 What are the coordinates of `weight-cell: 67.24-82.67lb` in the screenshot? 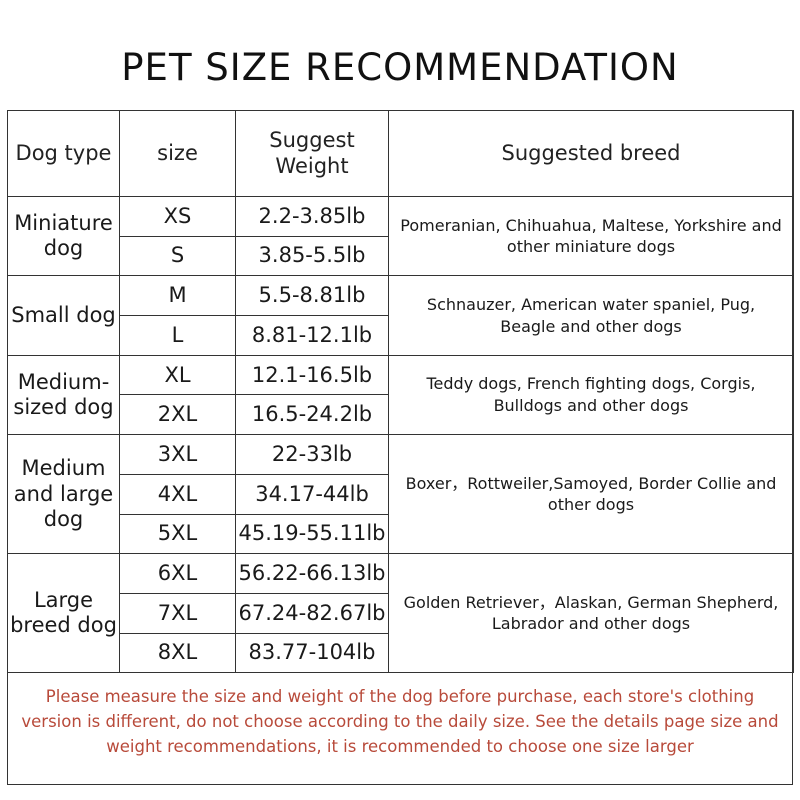 It's located at (312, 613).